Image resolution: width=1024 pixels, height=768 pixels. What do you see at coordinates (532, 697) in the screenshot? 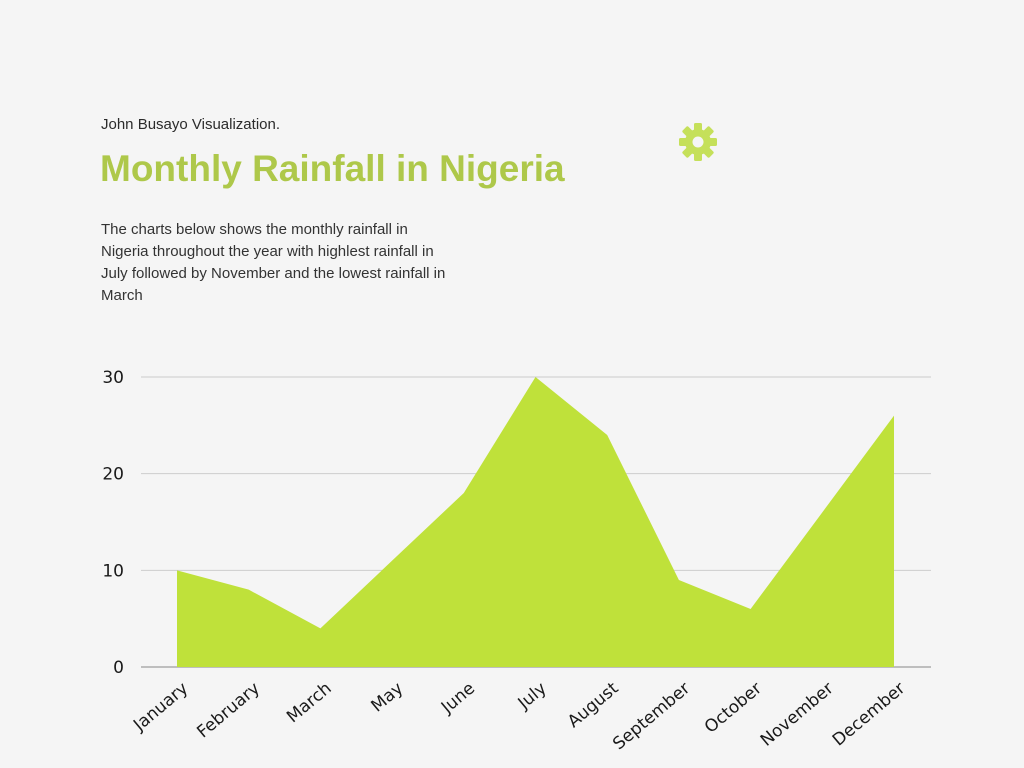
I see `x-category-label: July` at bounding box center [532, 697].